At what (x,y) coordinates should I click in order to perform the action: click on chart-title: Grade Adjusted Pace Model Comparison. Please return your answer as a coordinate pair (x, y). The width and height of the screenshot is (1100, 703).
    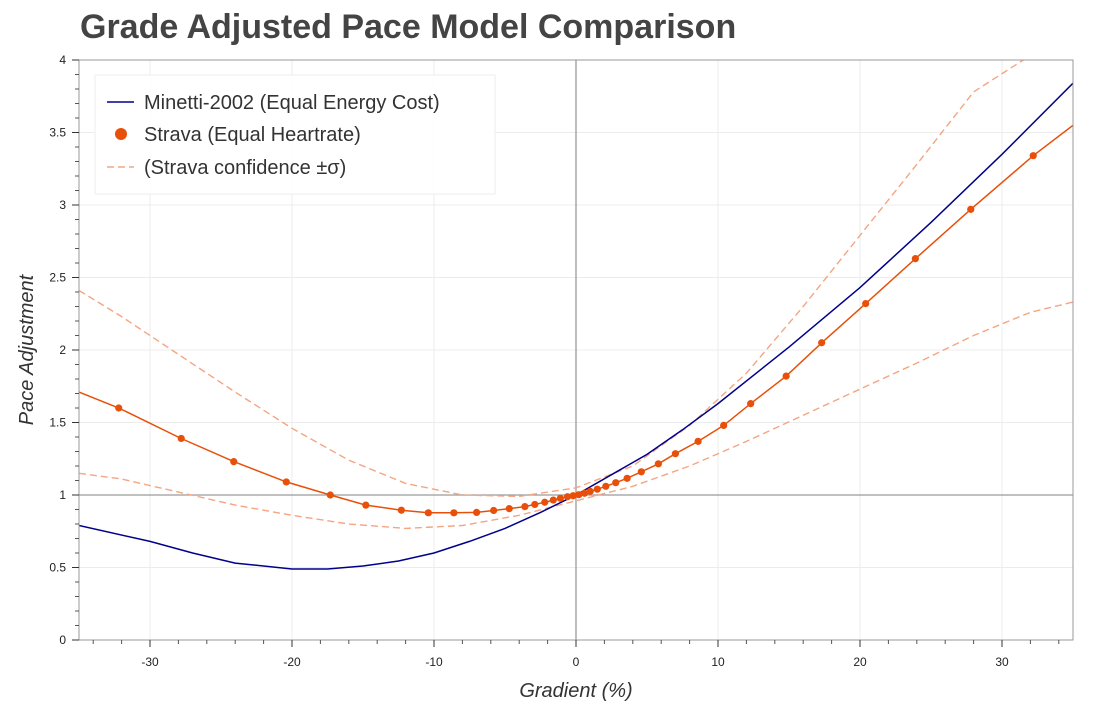
    Looking at the image, I should click on (408, 27).